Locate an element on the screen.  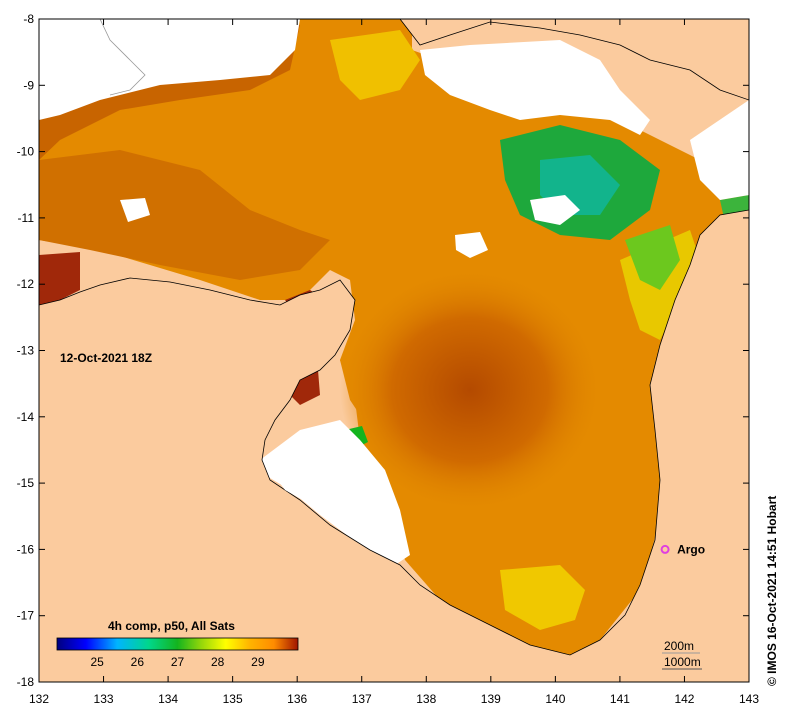
colorbar-tick-label: 25 is located at coordinates (97, 662).